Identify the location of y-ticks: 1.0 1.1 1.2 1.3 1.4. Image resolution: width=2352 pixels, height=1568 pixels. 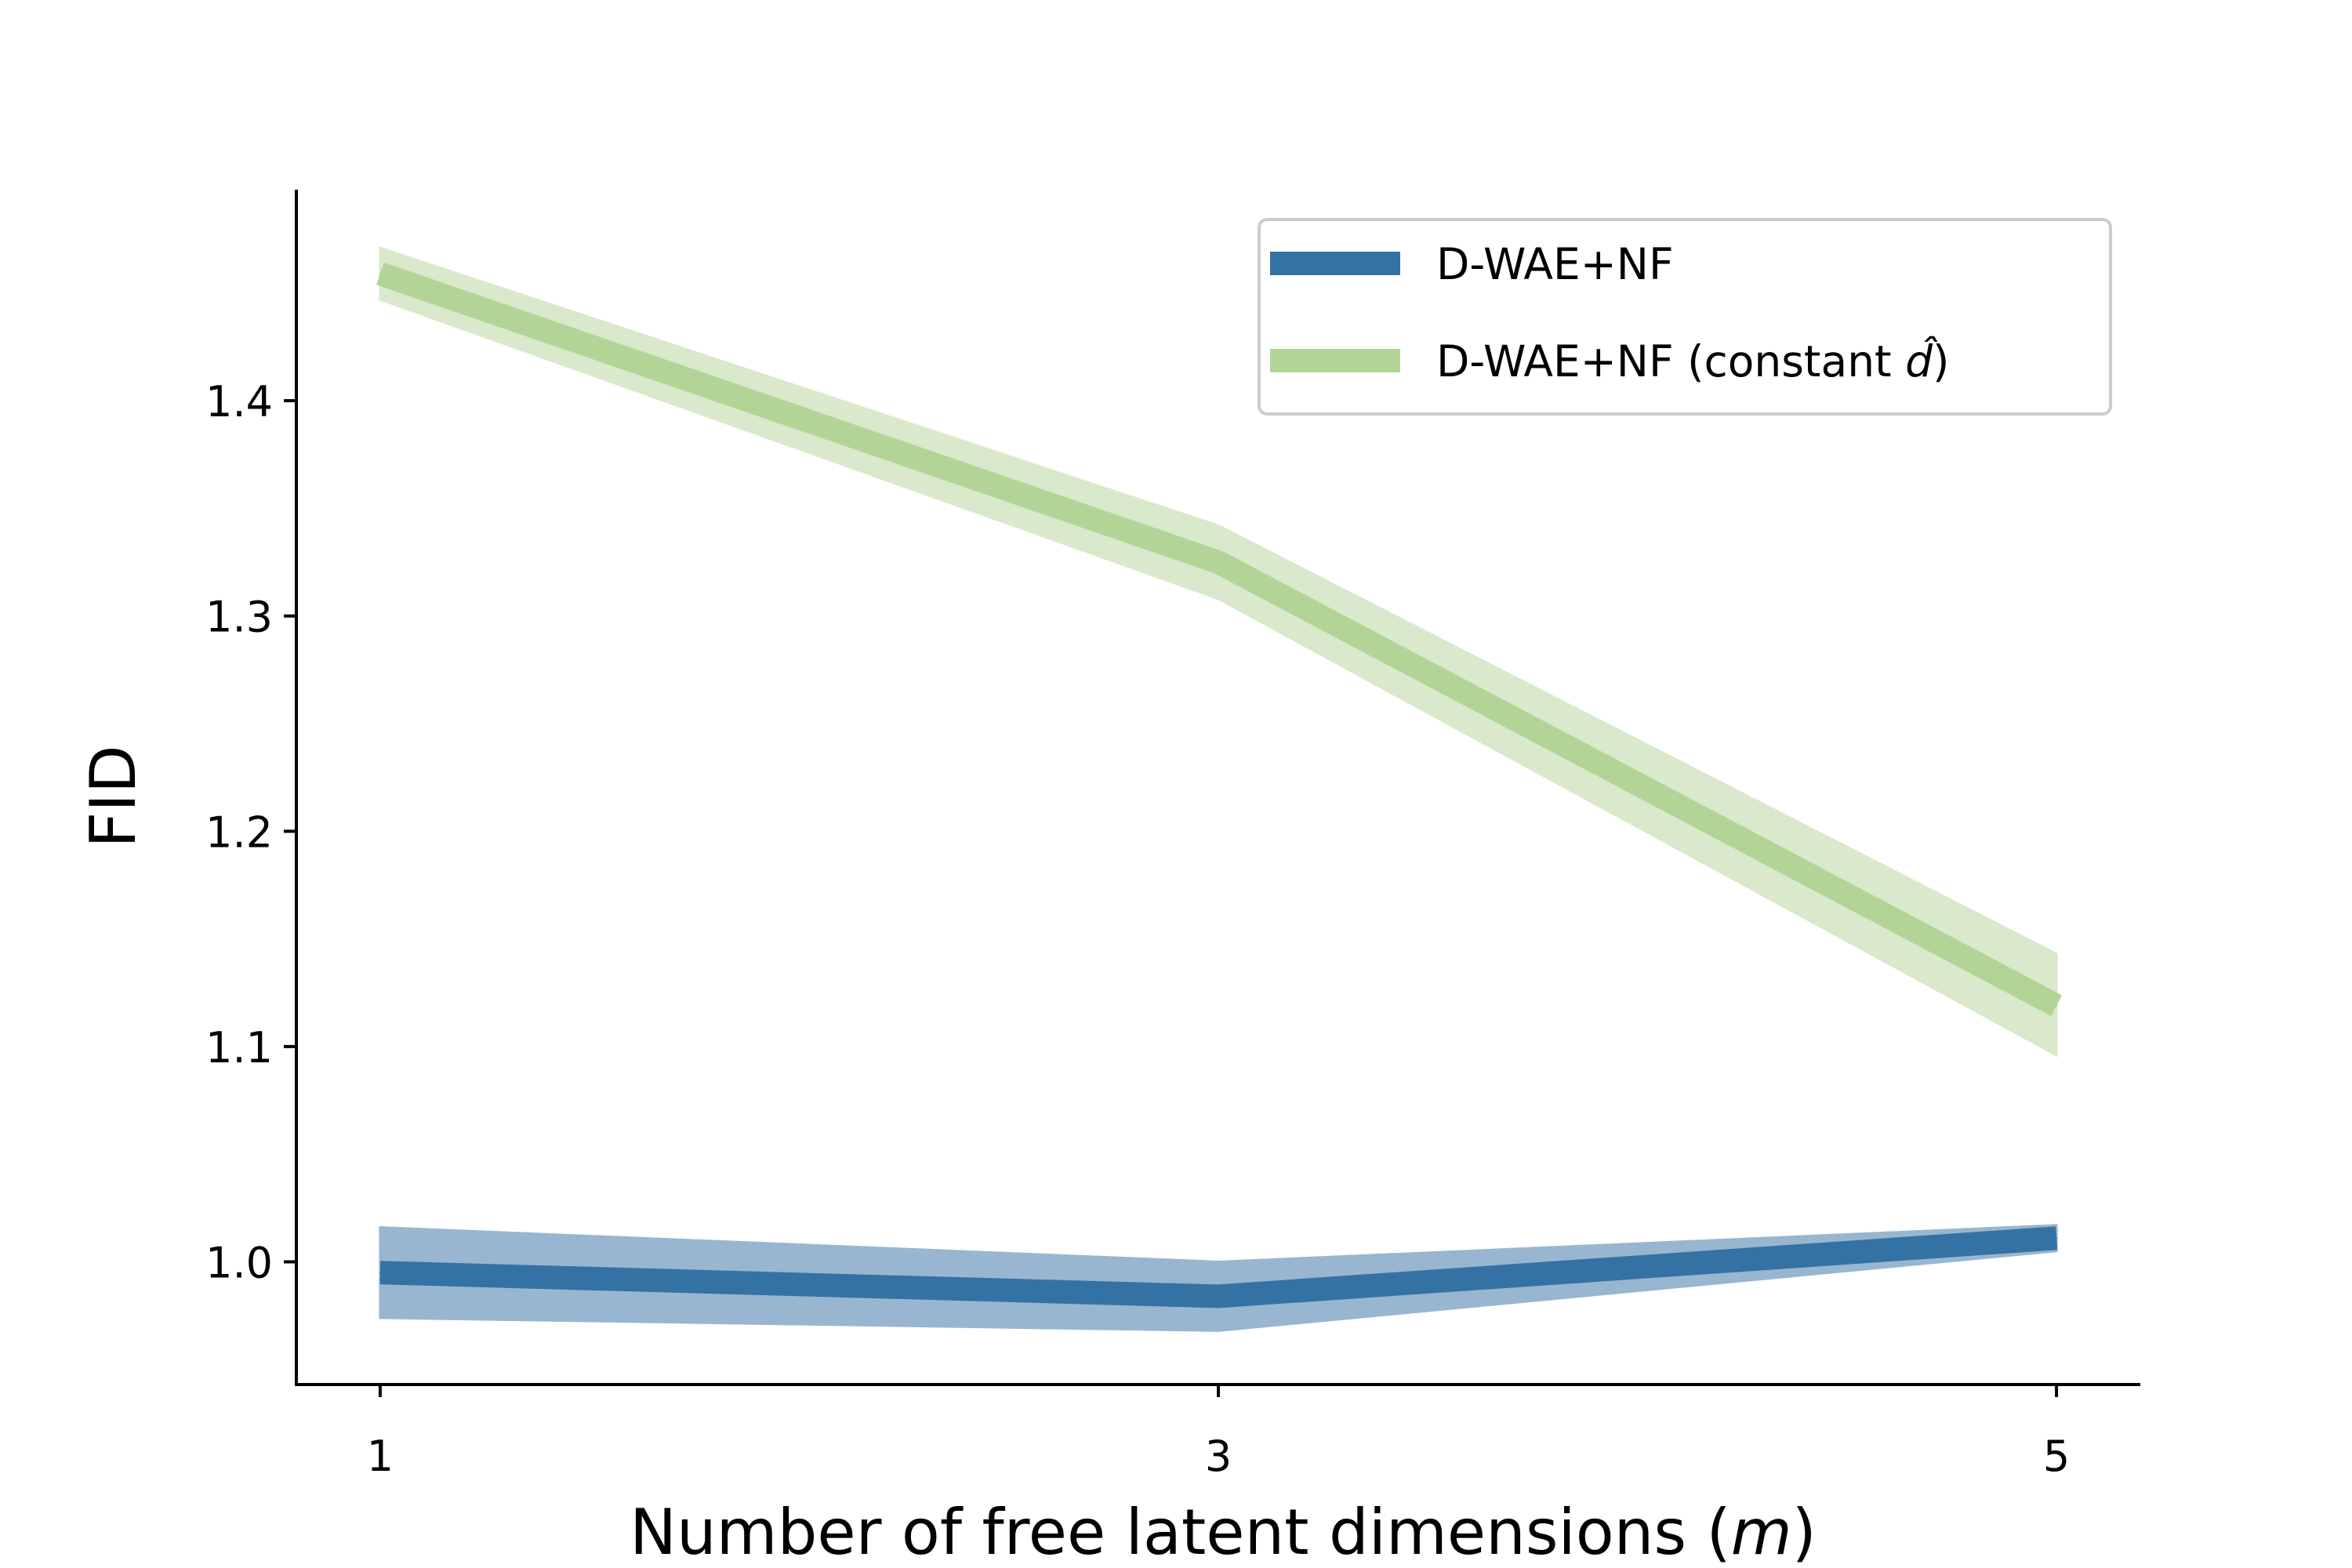
(250, 832).